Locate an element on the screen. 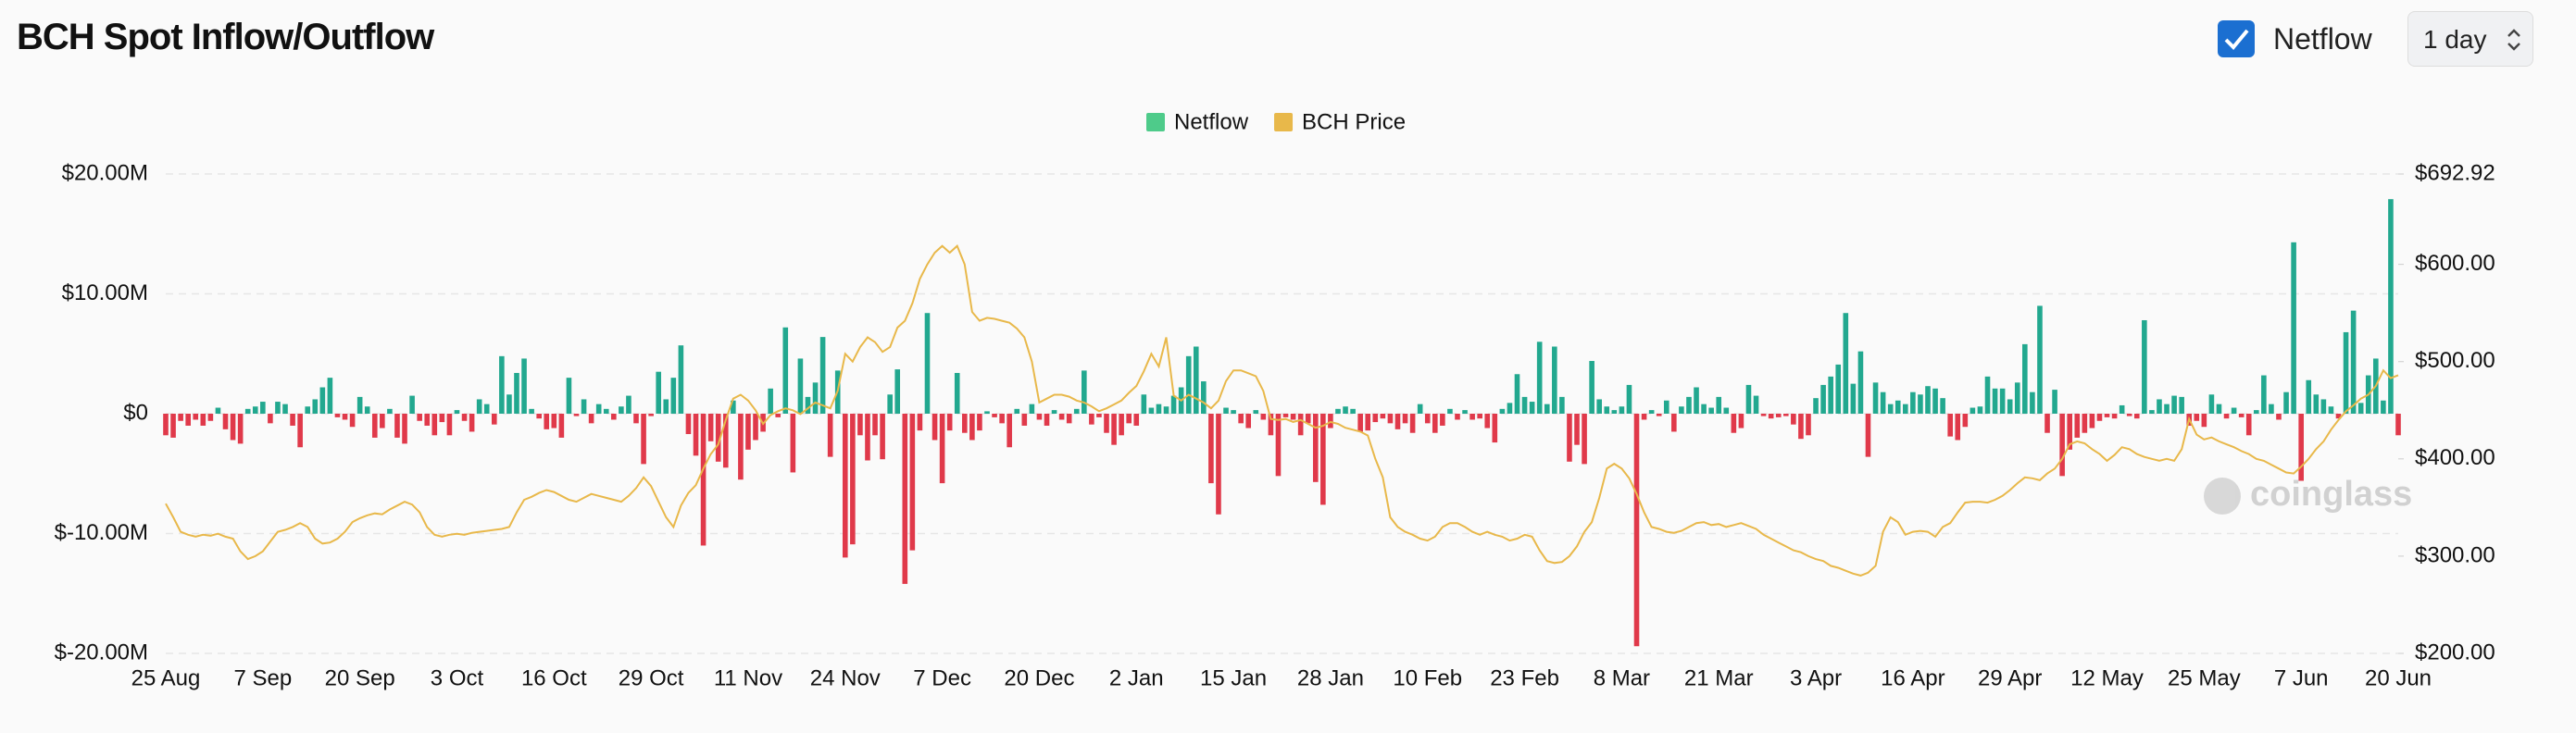 The height and width of the screenshot is (733, 2576). x-tick-label: 20 Dec is located at coordinates (1039, 677).